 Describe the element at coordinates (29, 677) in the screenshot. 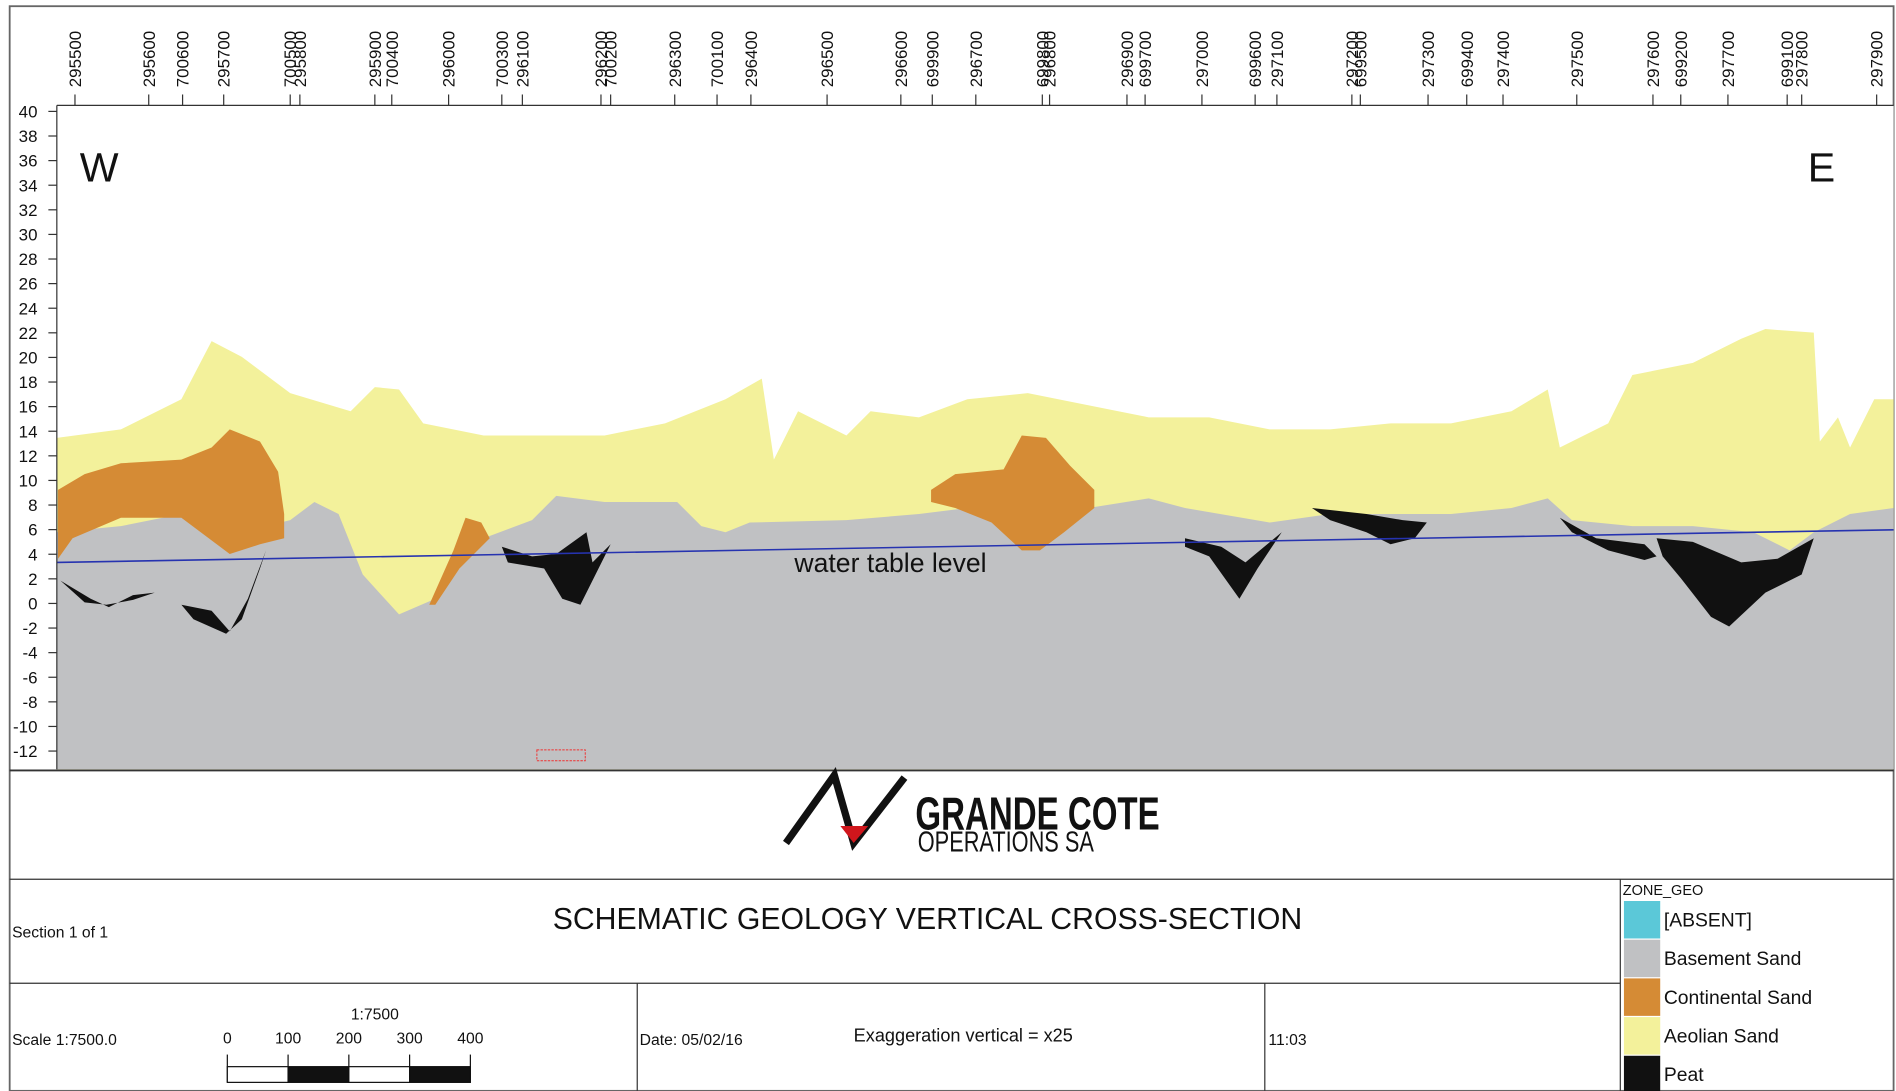

I see `y-tick-label: -6` at that location.